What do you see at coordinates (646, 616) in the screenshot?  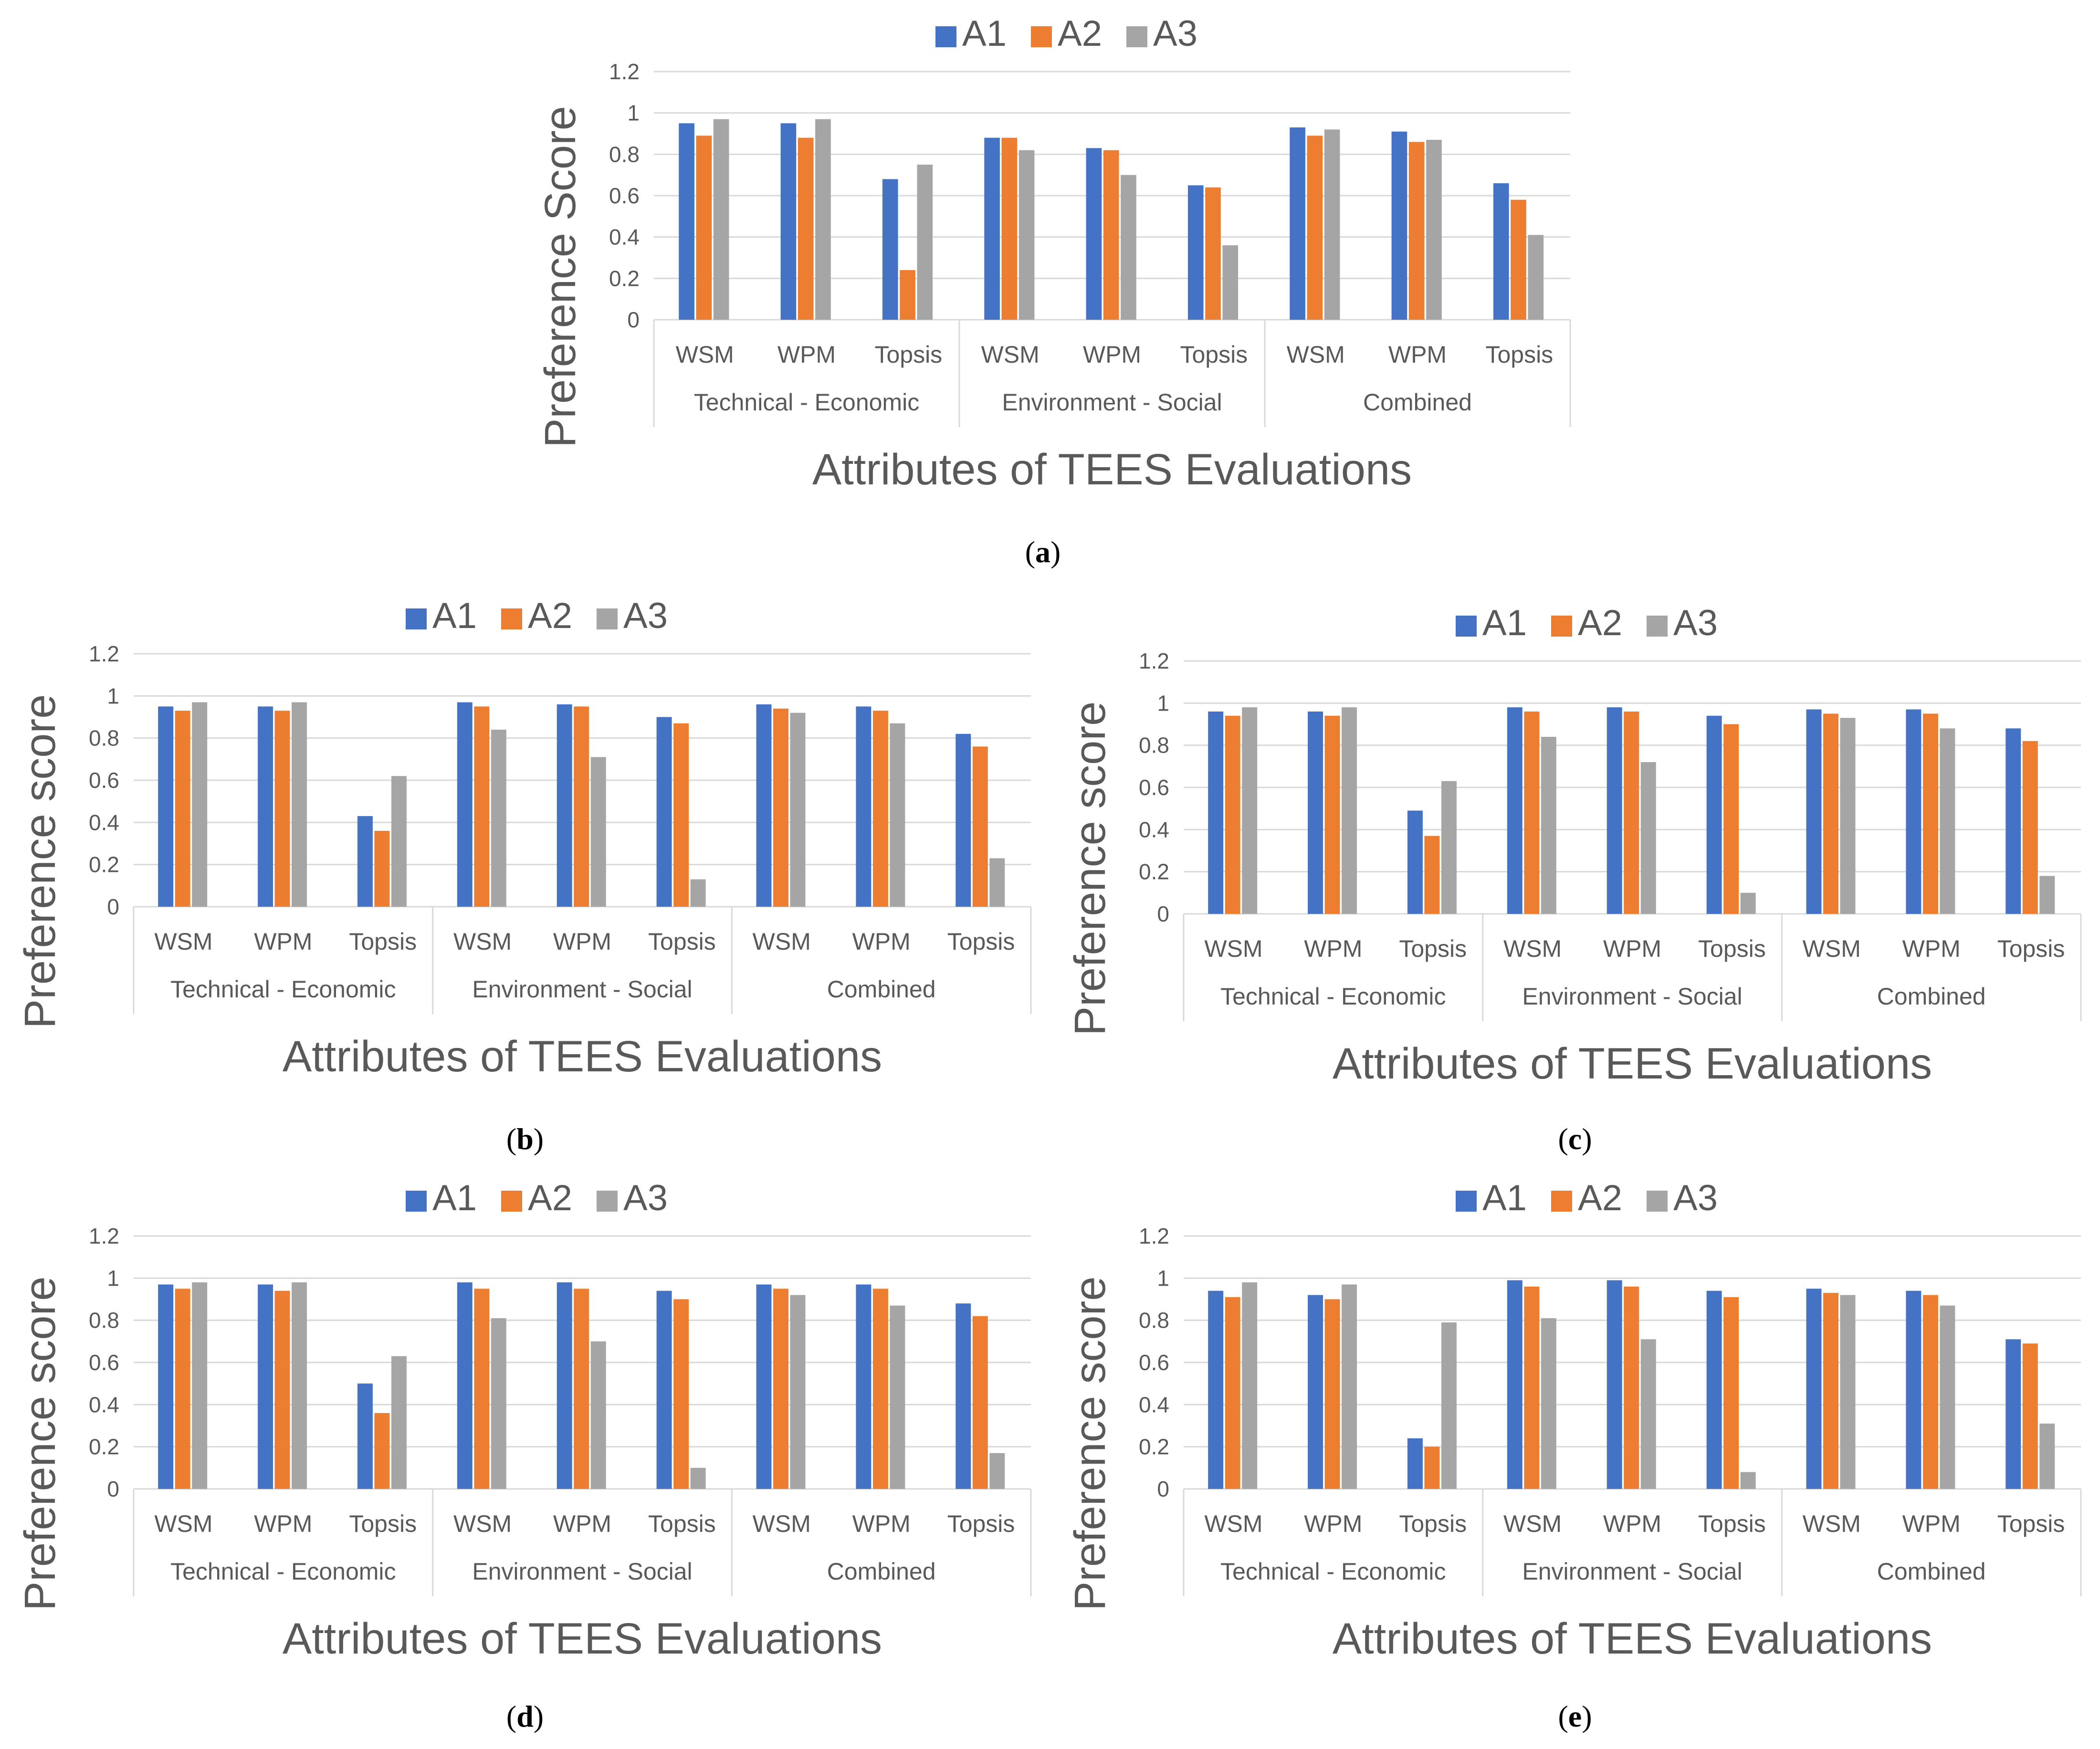 I see `legend-label-a3: A3` at bounding box center [646, 616].